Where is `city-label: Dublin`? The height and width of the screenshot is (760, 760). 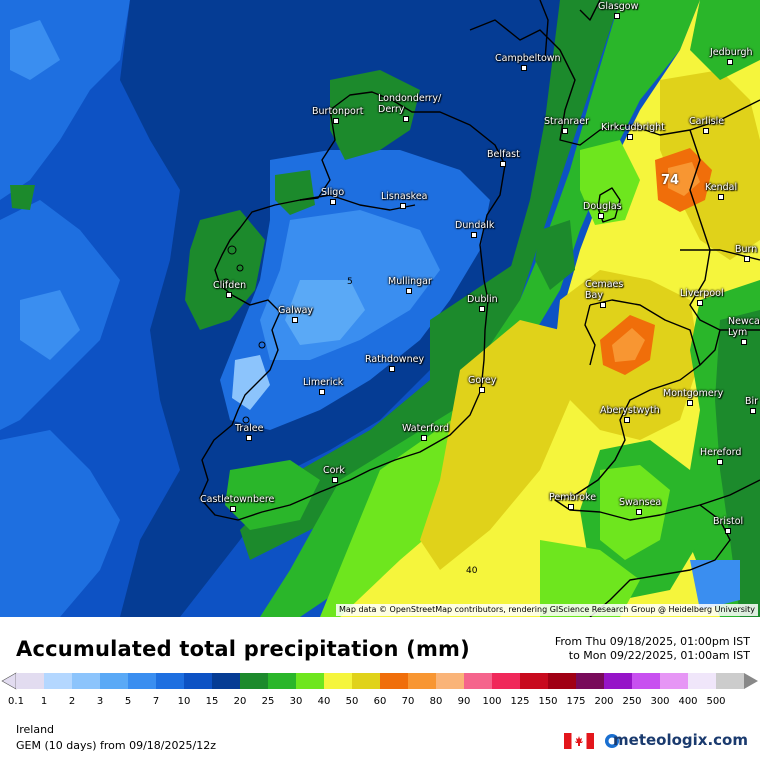 city-label: Dublin is located at coordinates (482, 303).